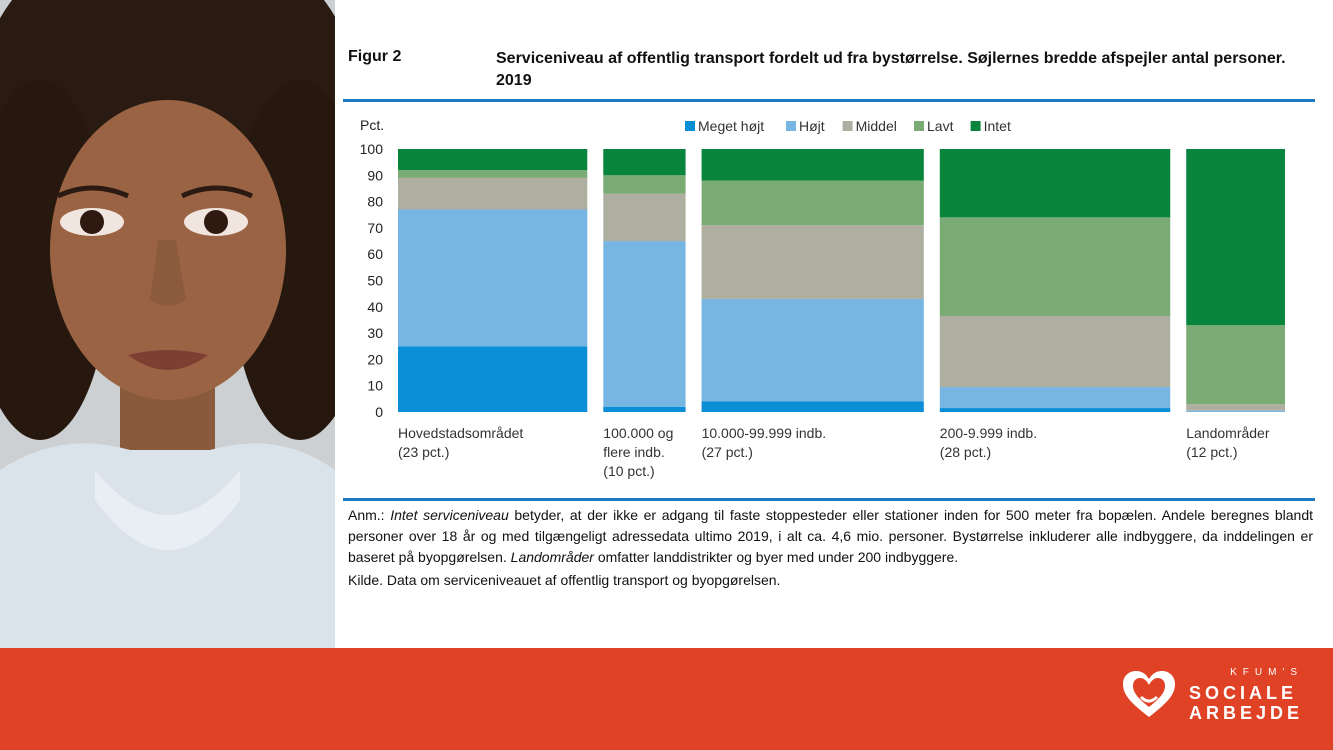  Describe the element at coordinates (812, 126) in the screenshot. I see `legend-label: Højt` at that location.